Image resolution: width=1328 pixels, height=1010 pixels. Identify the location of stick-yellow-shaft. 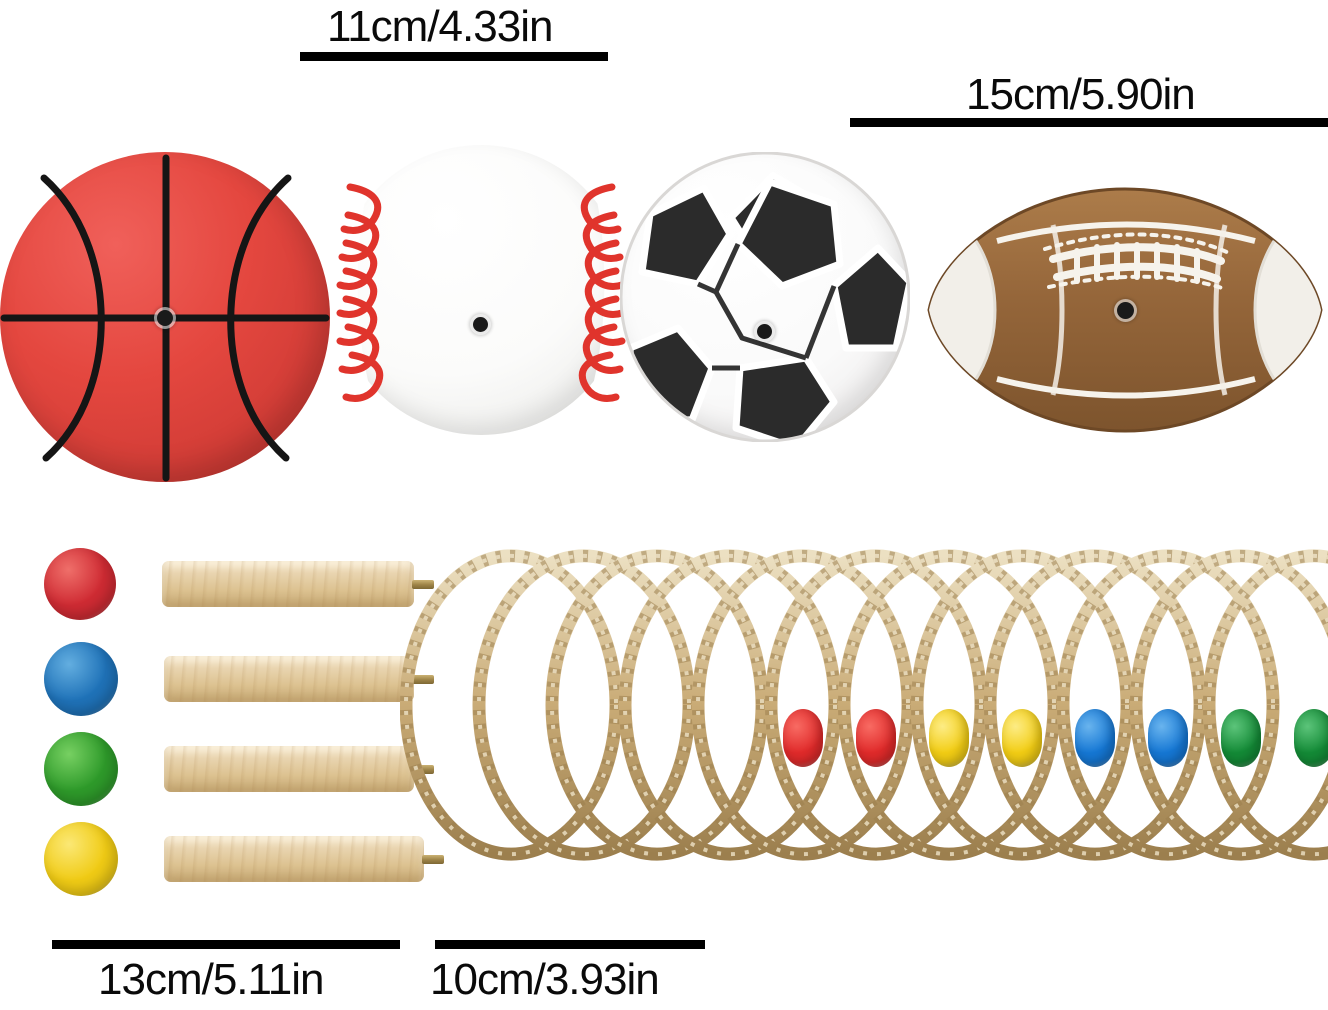
(294, 859).